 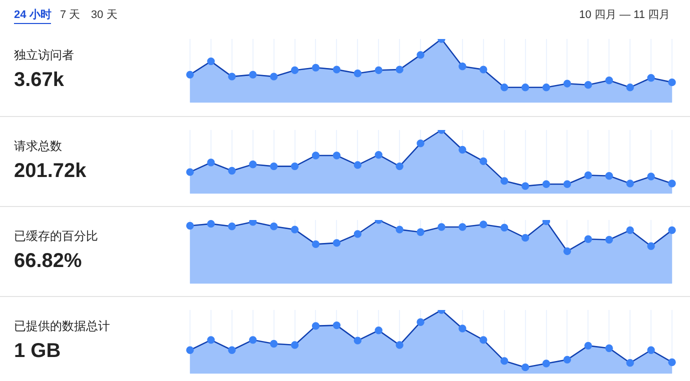 I want to click on y-axis-title: 已缓存的百分比, so click(x=56, y=236).